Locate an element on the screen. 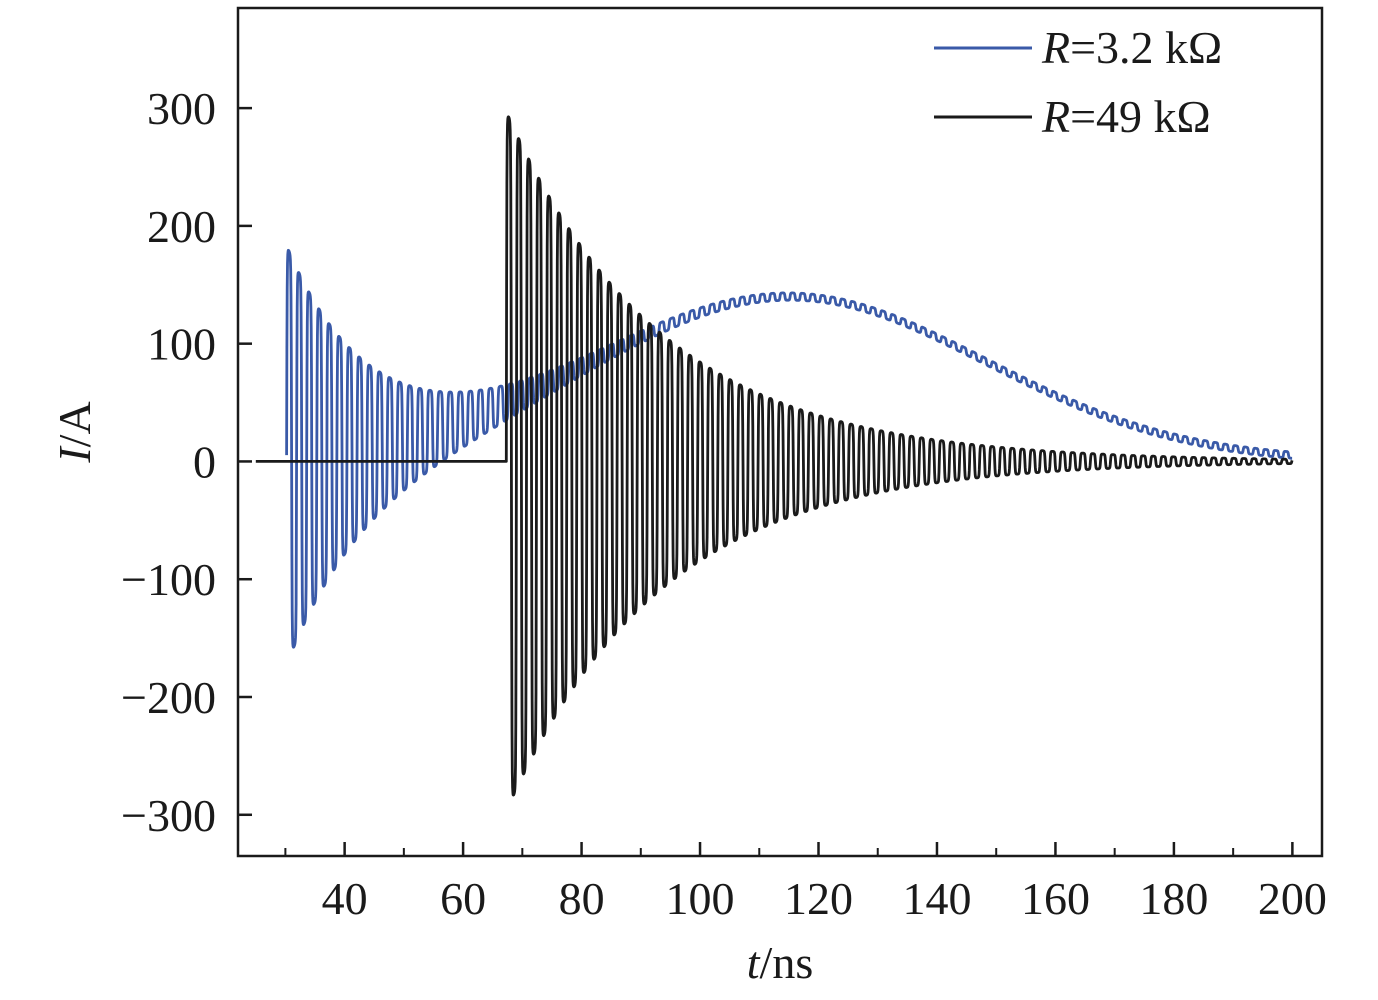 This screenshot has width=1378, height=1000. y-tick-label: −300 is located at coordinates (168, 815).